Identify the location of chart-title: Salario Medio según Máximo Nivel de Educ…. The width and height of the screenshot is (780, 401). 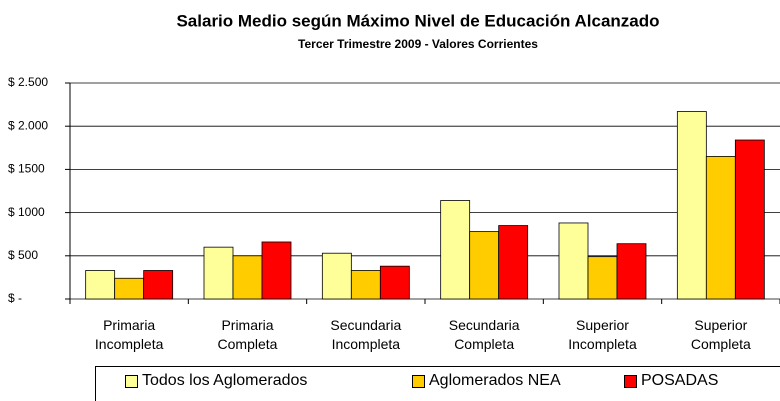
(417, 20).